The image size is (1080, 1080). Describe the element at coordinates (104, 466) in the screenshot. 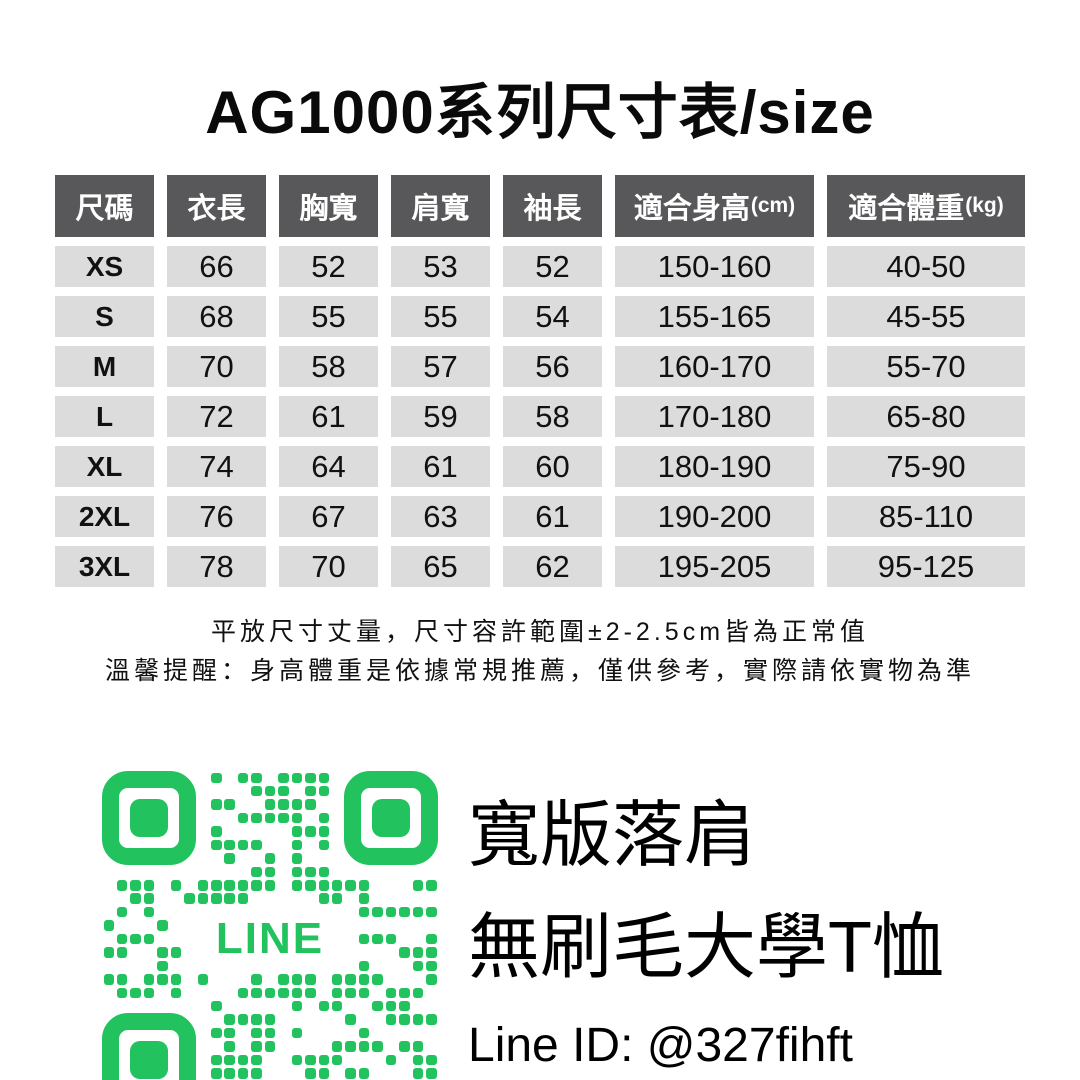

I see `size-cell: XL` at that location.